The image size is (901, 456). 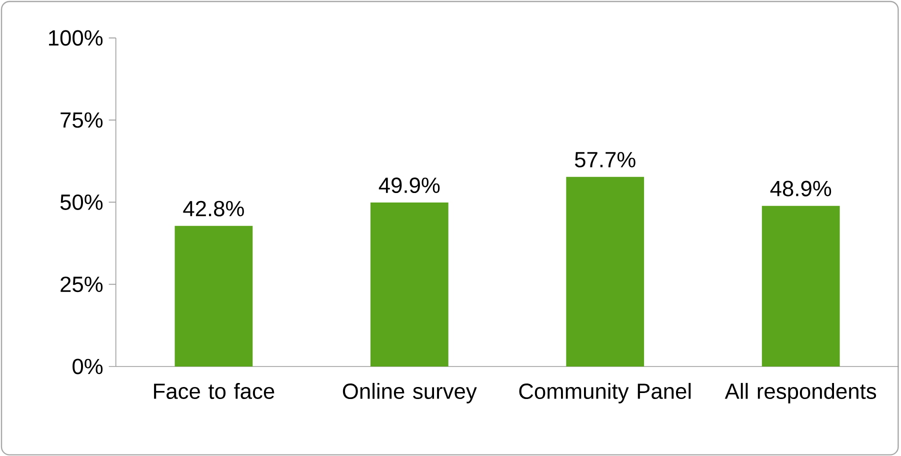 What do you see at coordinates (87, 366) in the screenshot?
I see `y-tick-label: 0%` at bounding box center [87, 366].